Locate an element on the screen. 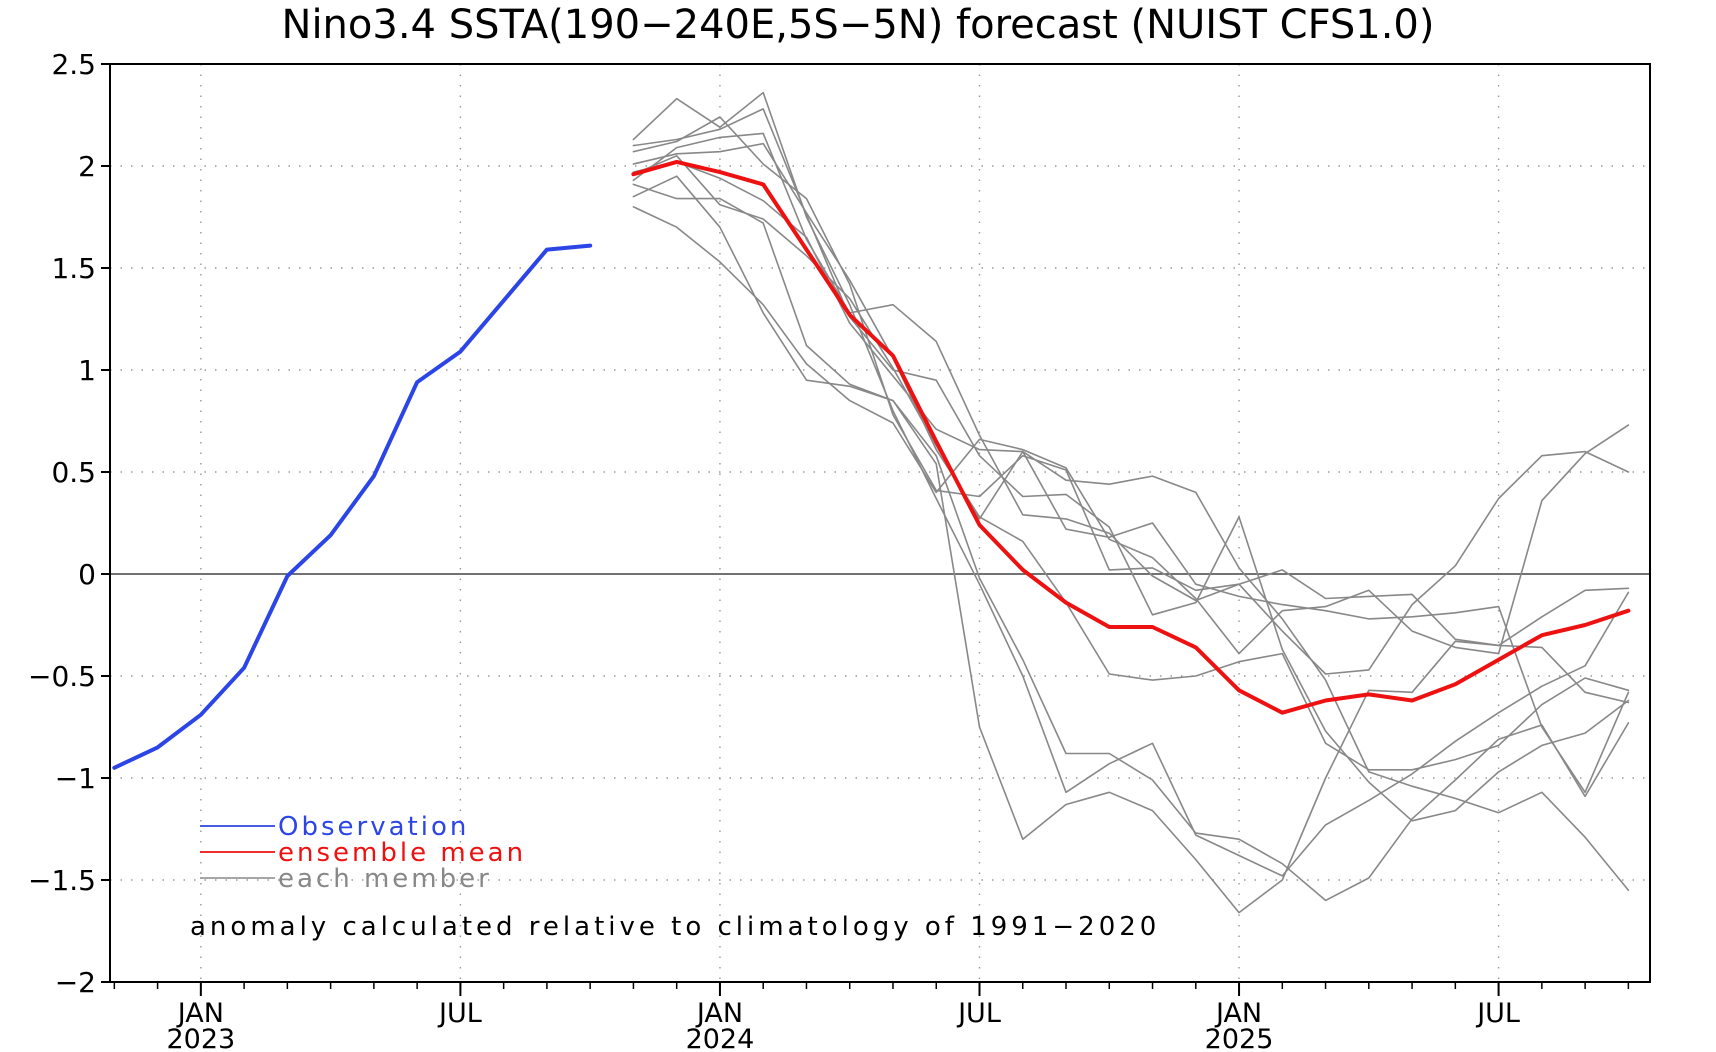 Image resolution: width=1716 pixels, height=1052 pixels. legend-label: Observation is located at coordinates (373, 827).